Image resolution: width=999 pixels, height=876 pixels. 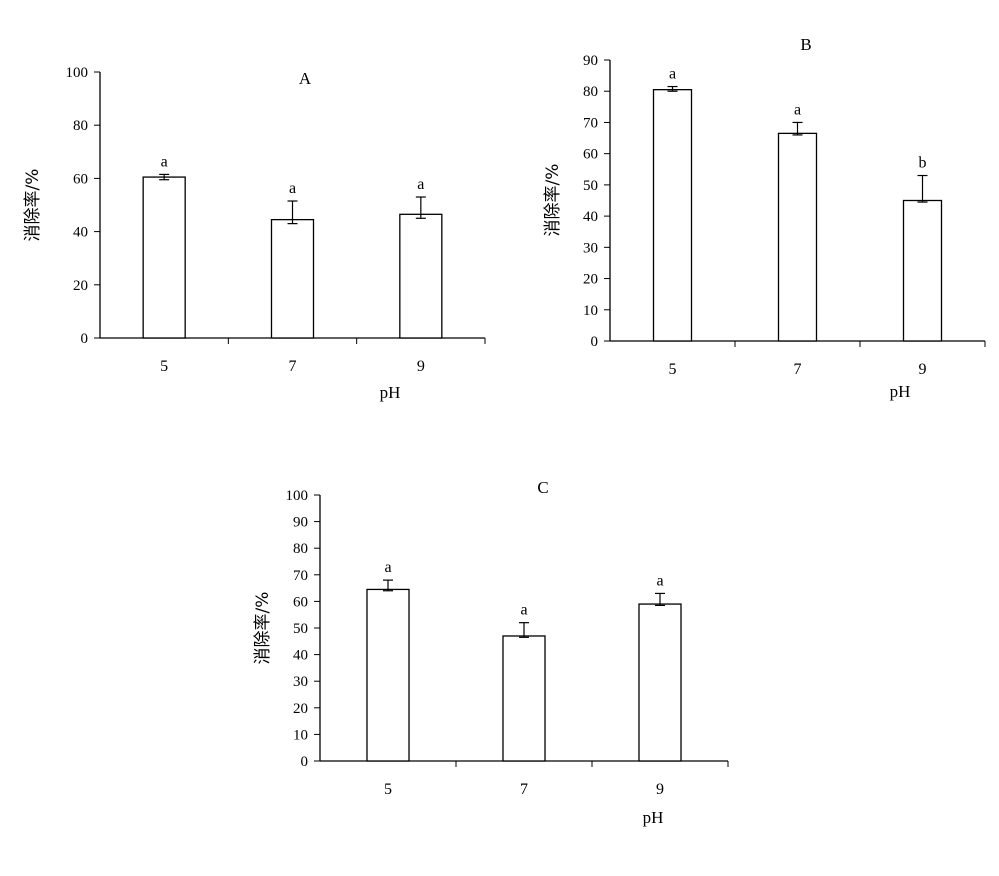 What do you see at coordinates (805, 44) in the screenshot?
I see `chart-title: B` at bounding box center [805, 44].